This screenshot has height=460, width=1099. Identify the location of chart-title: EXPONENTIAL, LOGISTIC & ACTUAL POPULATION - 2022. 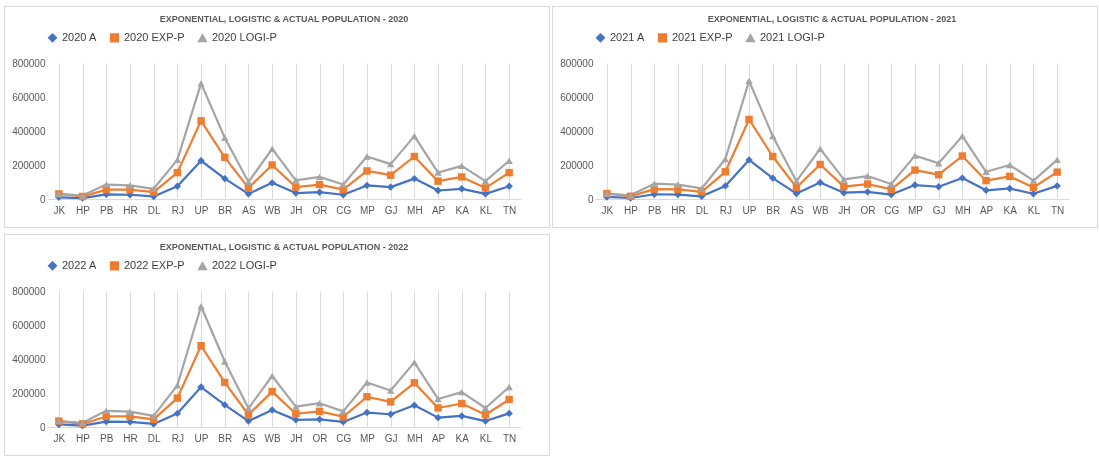
(284, 247).